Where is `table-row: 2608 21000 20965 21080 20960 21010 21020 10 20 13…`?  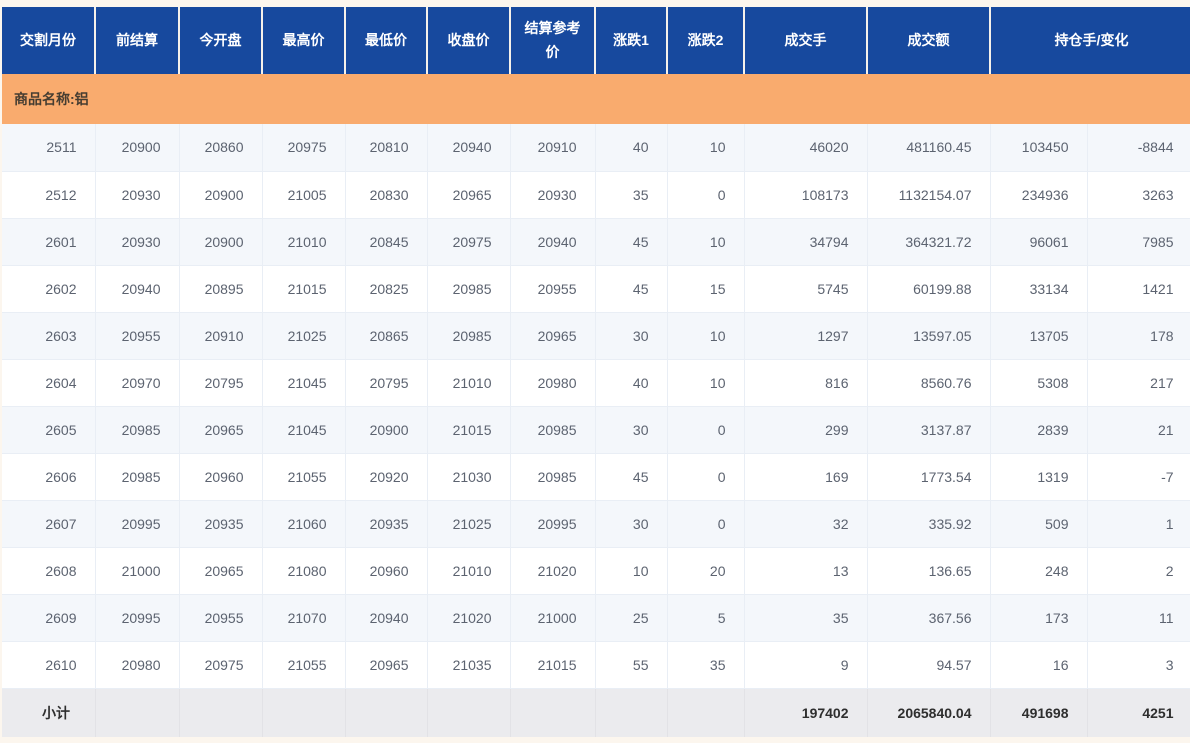 table-row: 2608 21000 20965 21080 20960 21010 21020 10 20 13… is located at coordinates (596, 571).